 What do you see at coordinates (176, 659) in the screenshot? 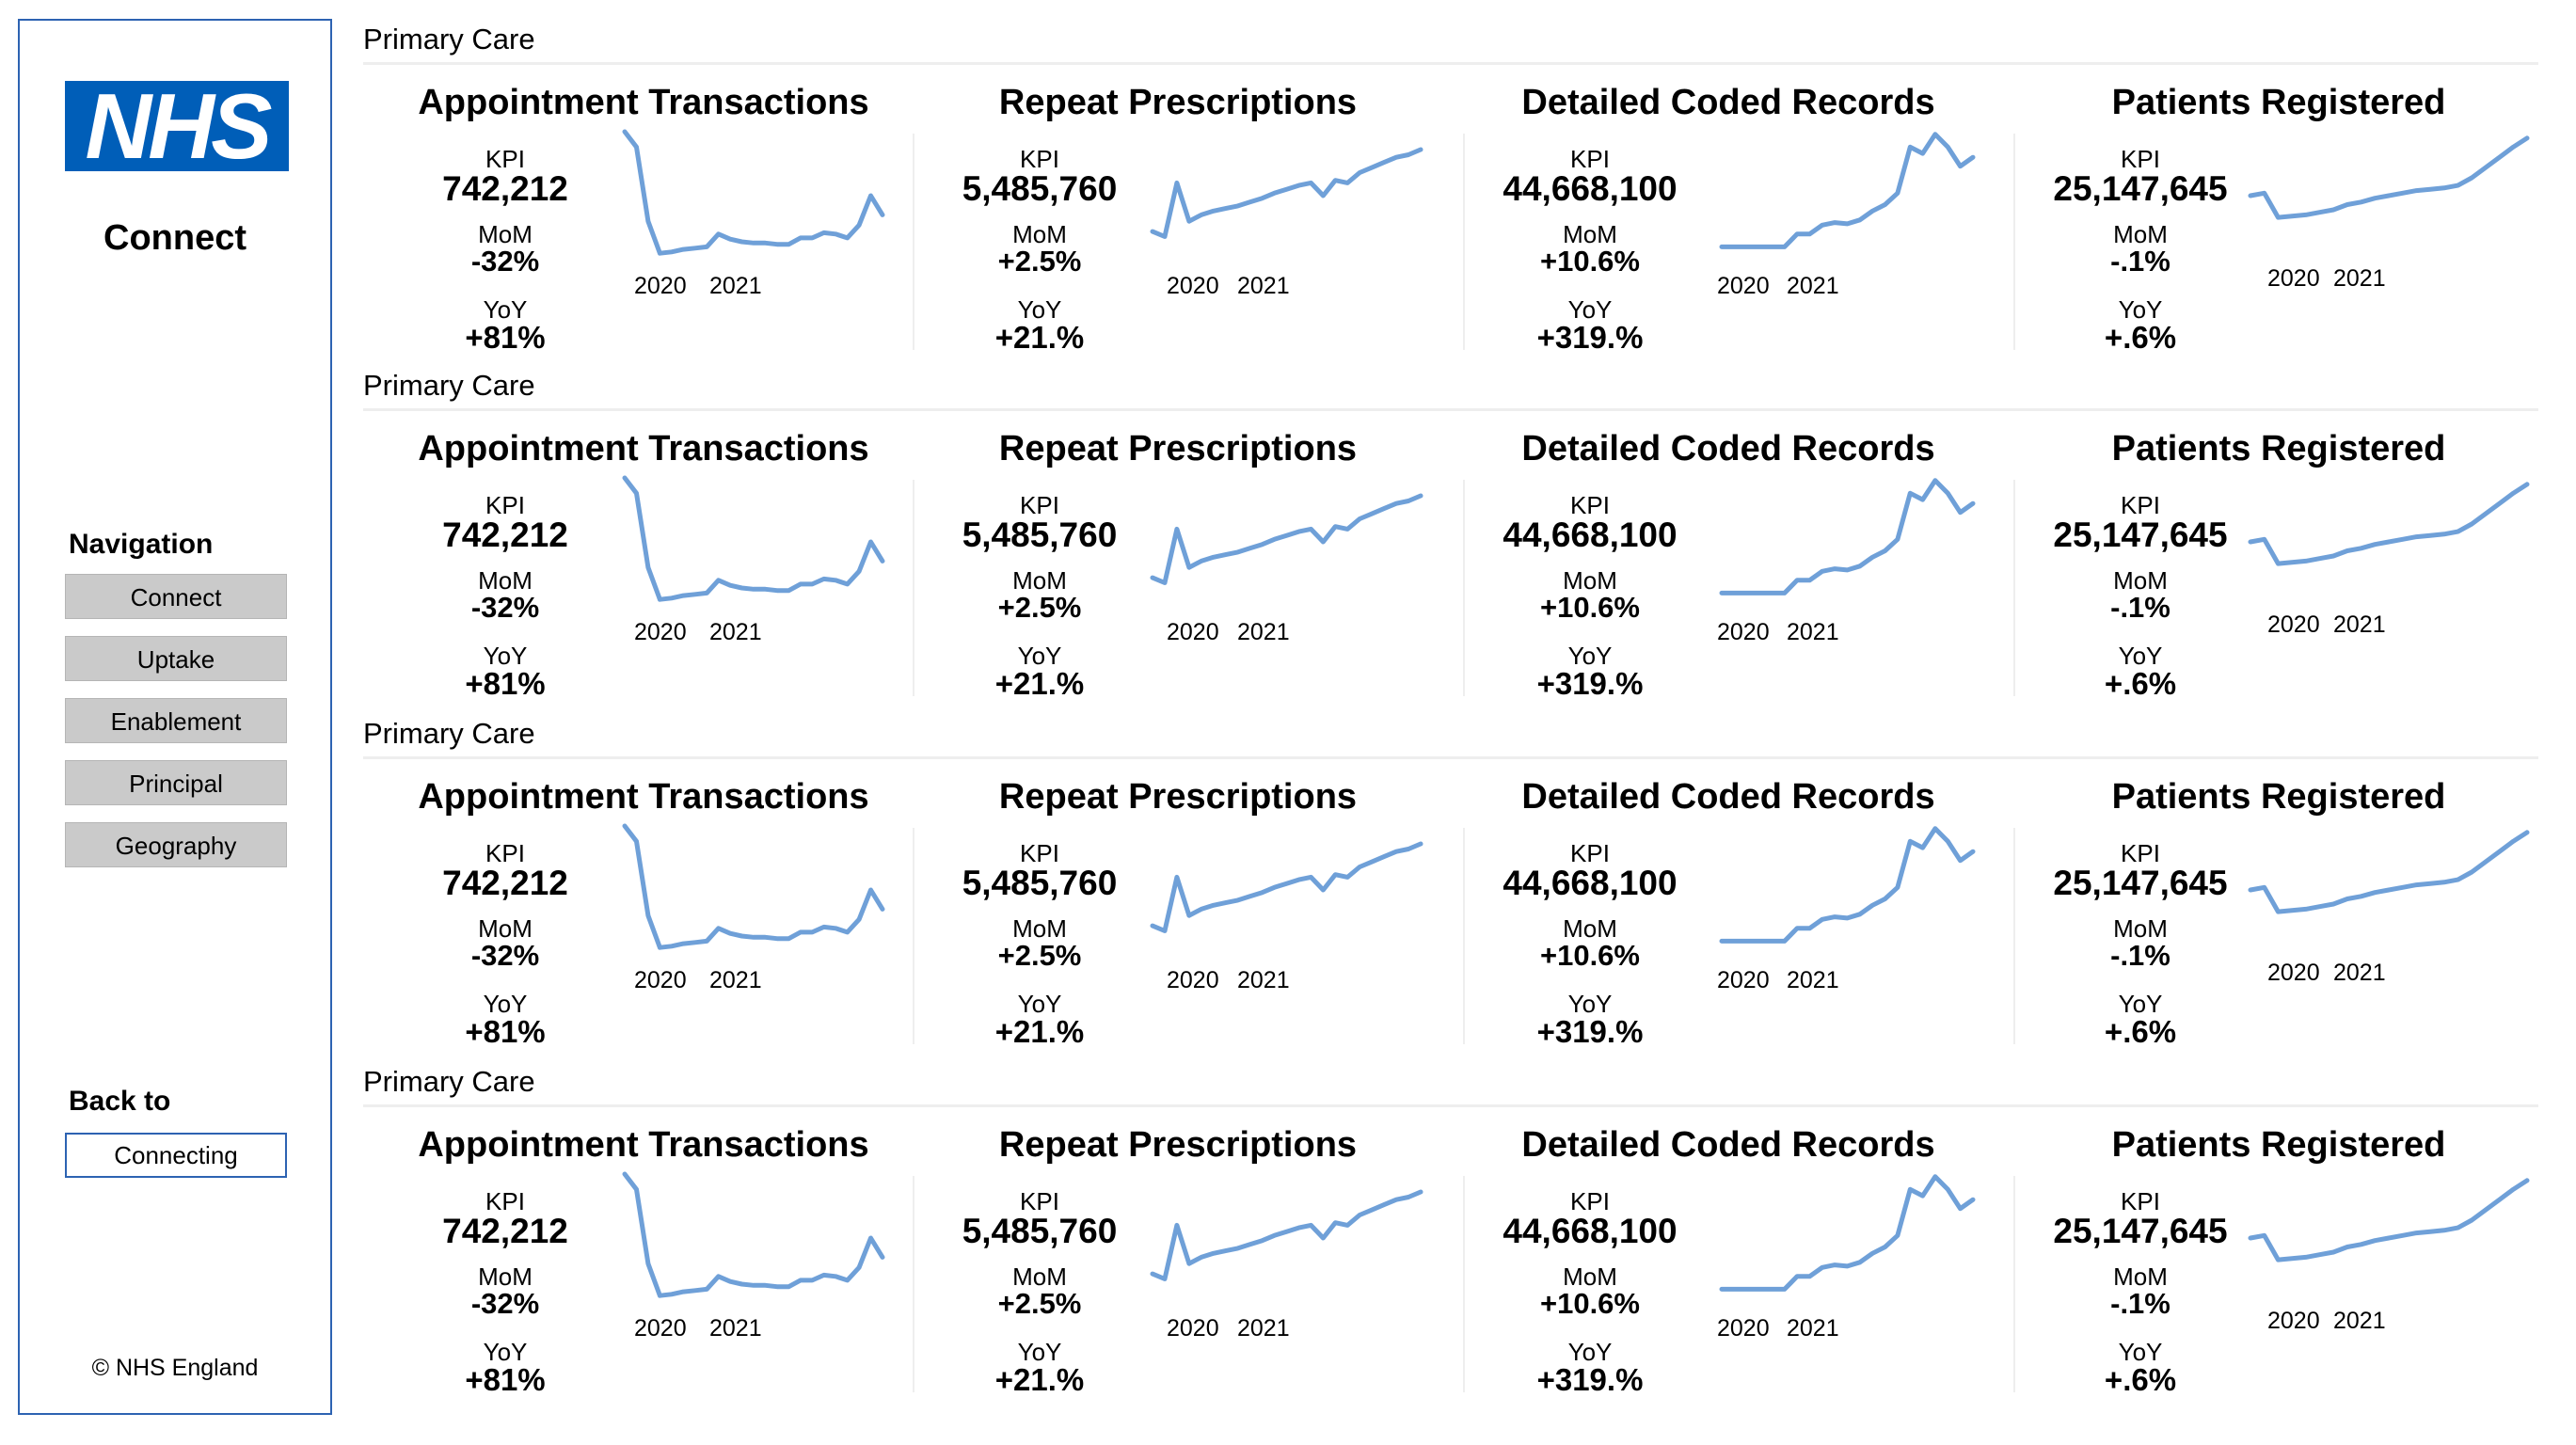
I see `nav-button-uptake: Uptake` at bounding box center [176, 659].